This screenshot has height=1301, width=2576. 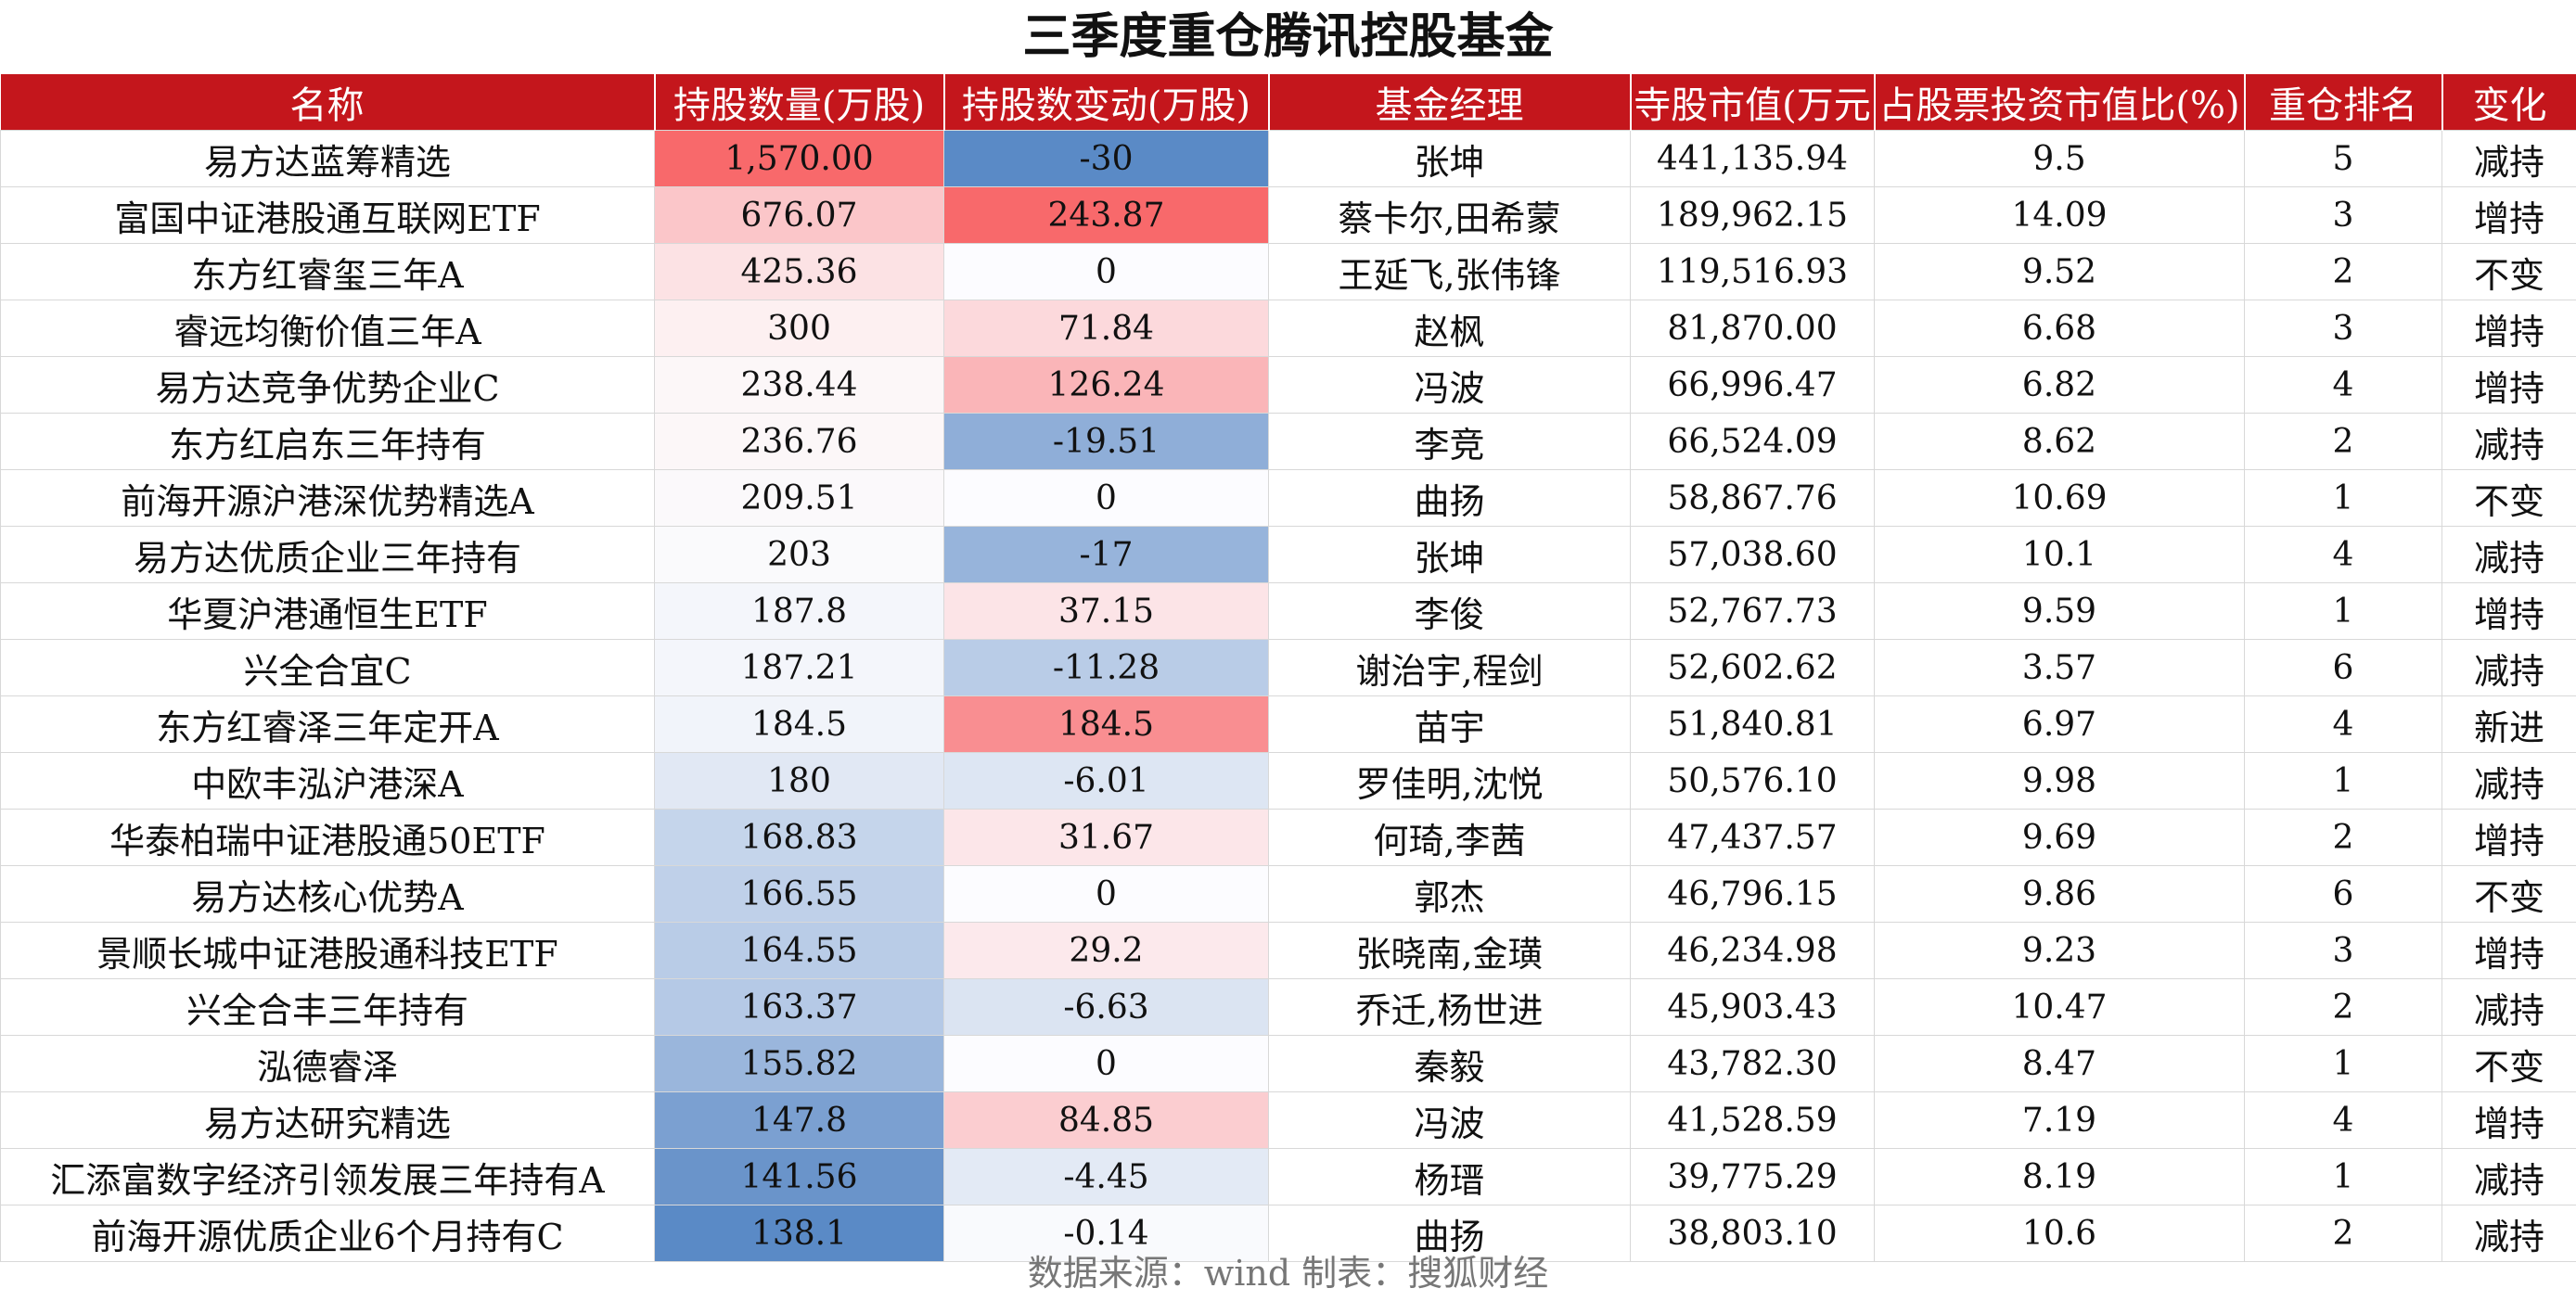 I want to click on fund-name-cell: 汇添富数字经济引领发展三年持有A, so click(x=327, y=1176).